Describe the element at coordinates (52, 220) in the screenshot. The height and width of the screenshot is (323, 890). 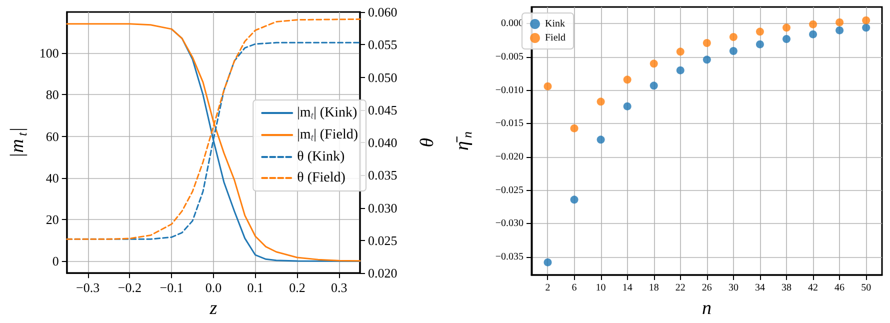
I see `y-tick-label: 20` at that location.